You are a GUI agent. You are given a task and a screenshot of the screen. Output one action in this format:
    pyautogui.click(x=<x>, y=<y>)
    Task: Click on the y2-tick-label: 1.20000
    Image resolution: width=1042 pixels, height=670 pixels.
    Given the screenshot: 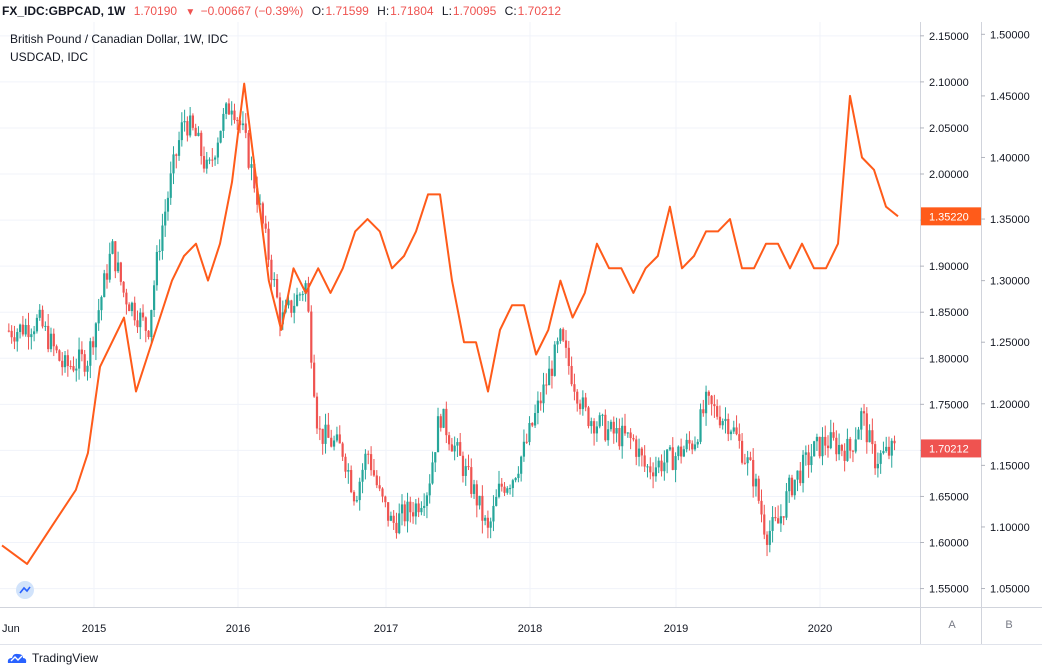 What is the action you would take?
    pyautogui.click(x=1010, y=405)
    